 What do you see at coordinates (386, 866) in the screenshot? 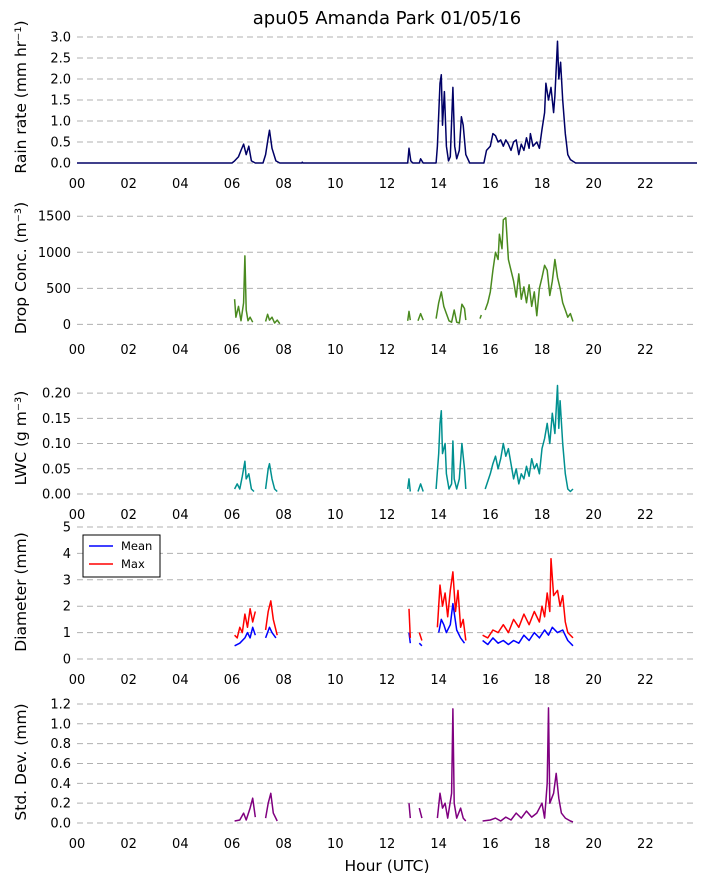
I see `x-axis-label: Hour (UTC)` at bounding box center [386, 866].